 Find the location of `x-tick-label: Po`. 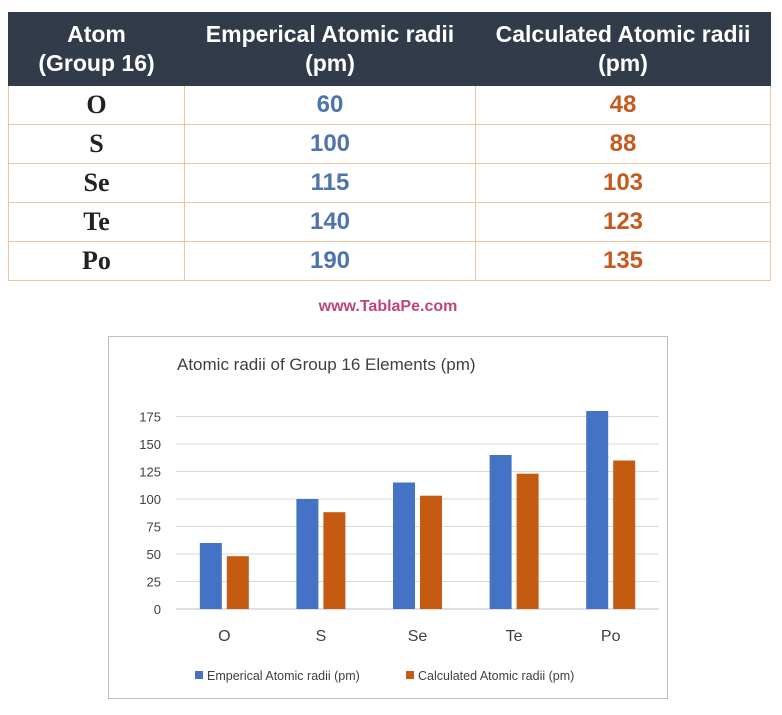

x-tick-label: Po is located at coordinates (611, 636).